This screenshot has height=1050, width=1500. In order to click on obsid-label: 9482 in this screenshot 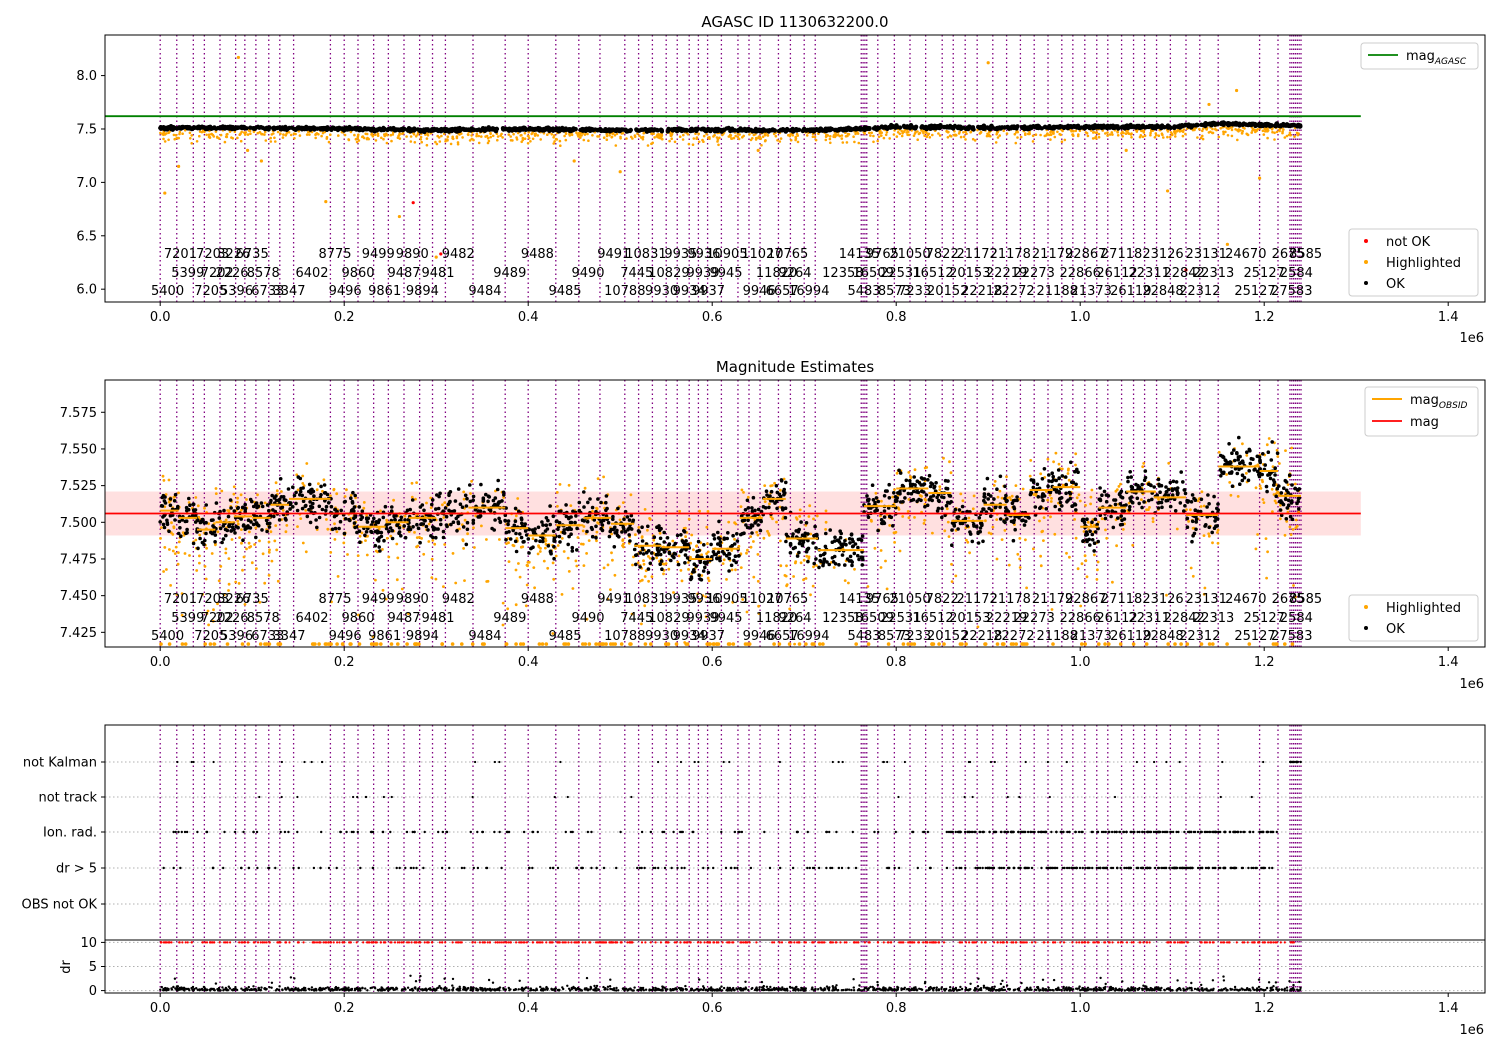, I will do `click(458, 254)`.